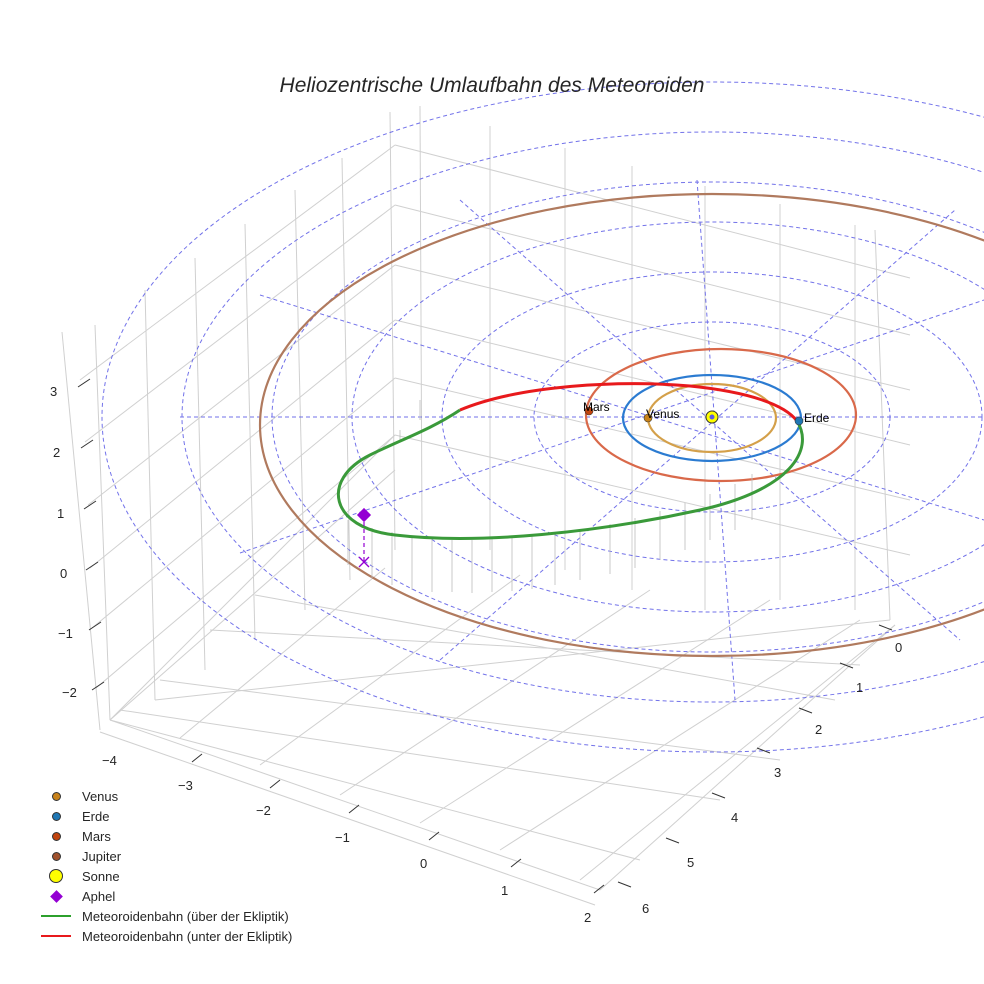  What do you see at coordinates (101, 876) in the screenshot?
I see `legend-label: Sonne` at bounding box center [101, 876].